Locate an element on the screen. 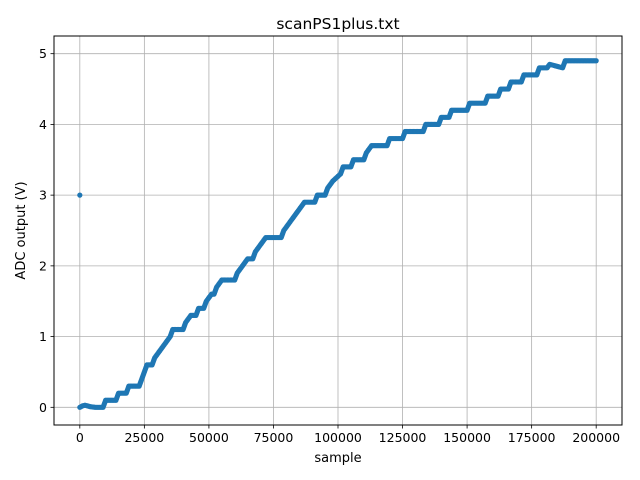  x-tick-label: 100000 is located at coordinates (338, 437).